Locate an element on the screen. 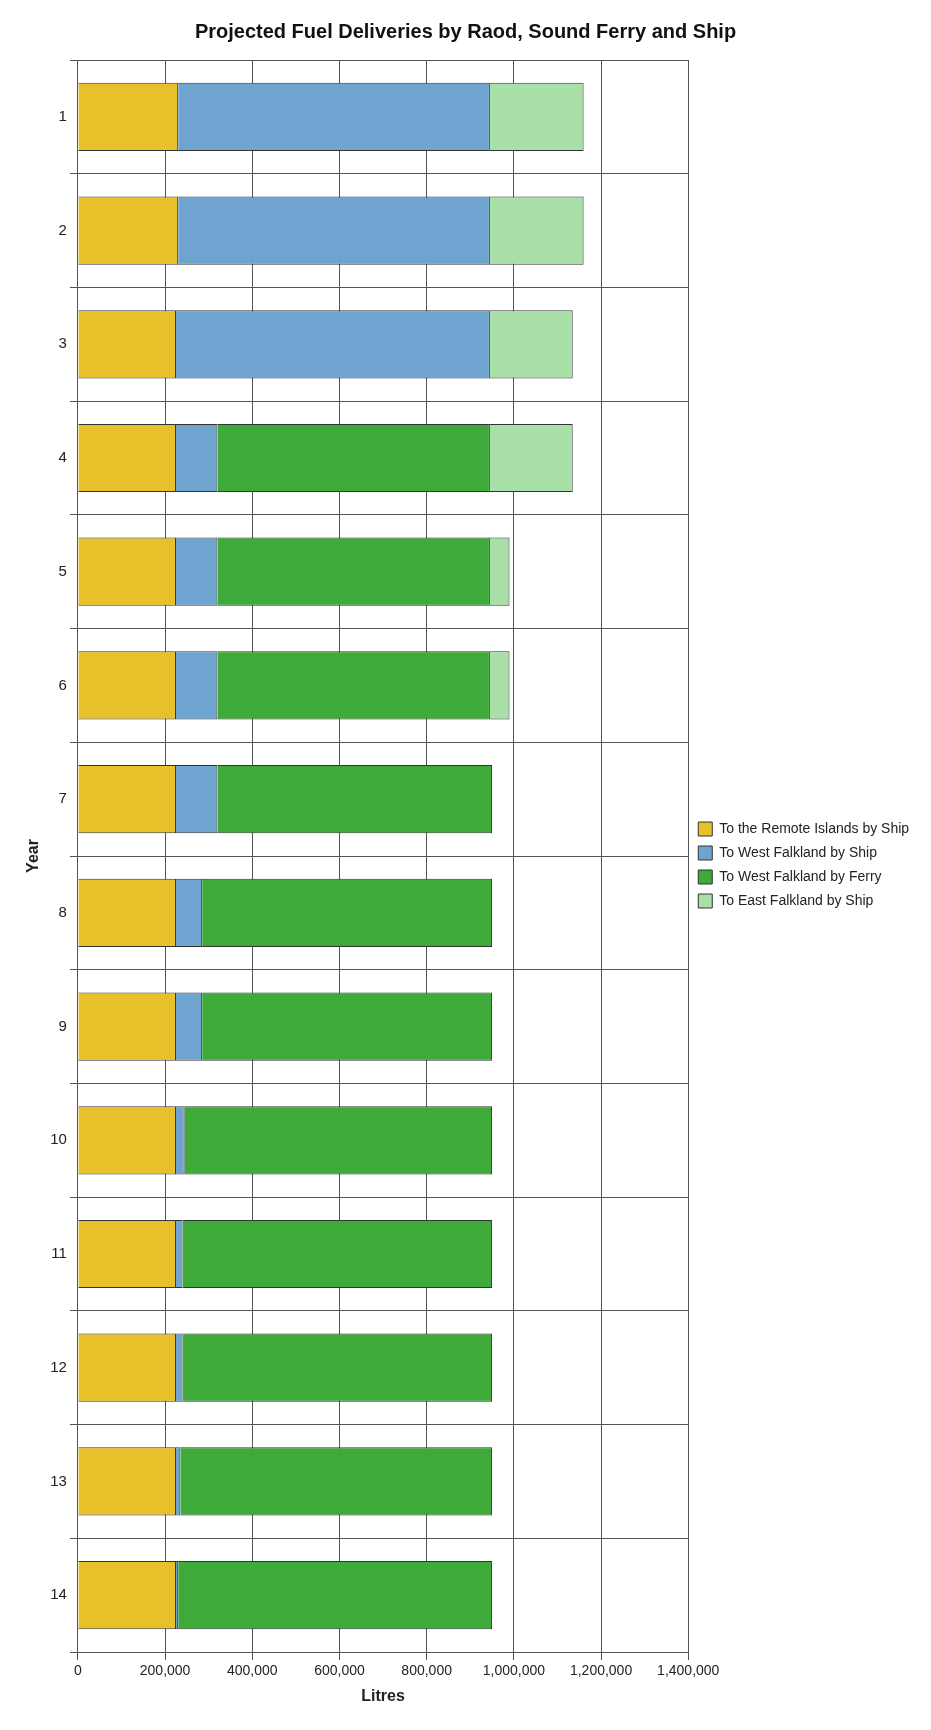  x-axis-title: Litres is located at coordinates (383, 1695).